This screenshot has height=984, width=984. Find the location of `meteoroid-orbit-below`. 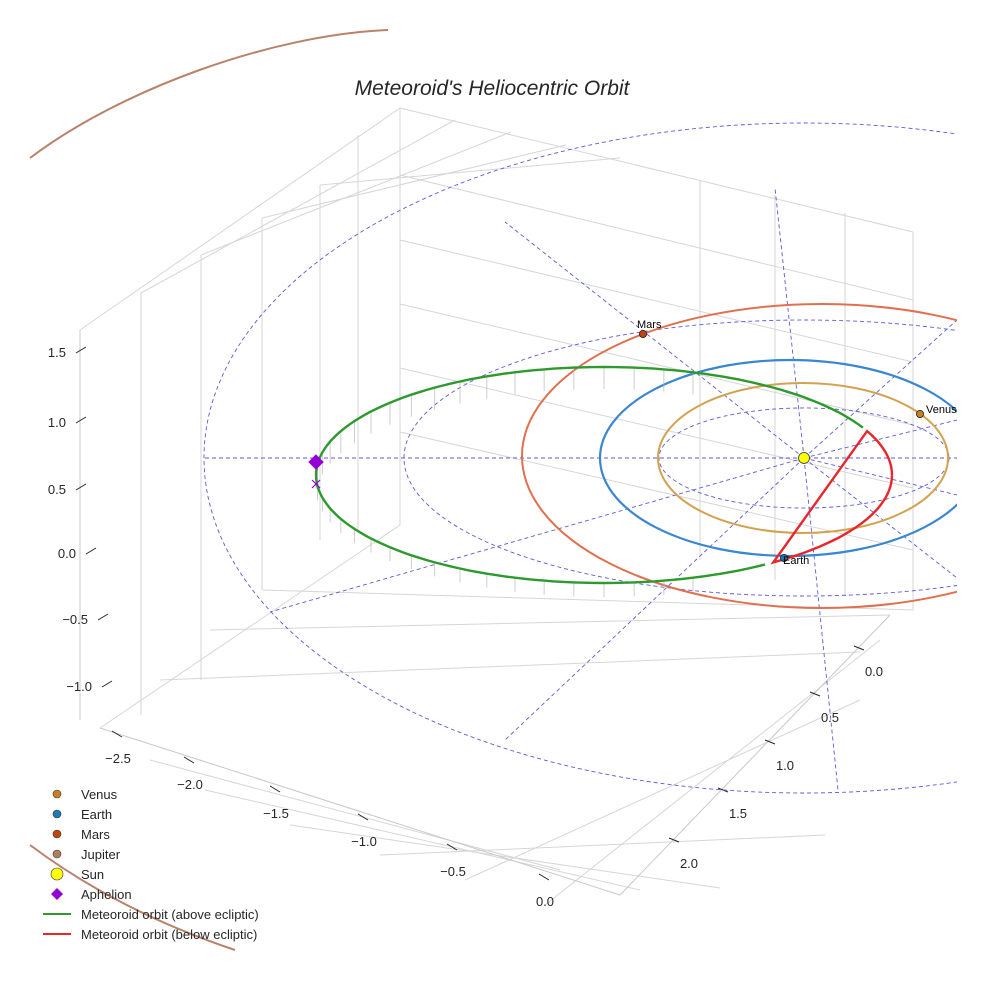

meteoroid-orbit-below is located at coordinates (832, 497).